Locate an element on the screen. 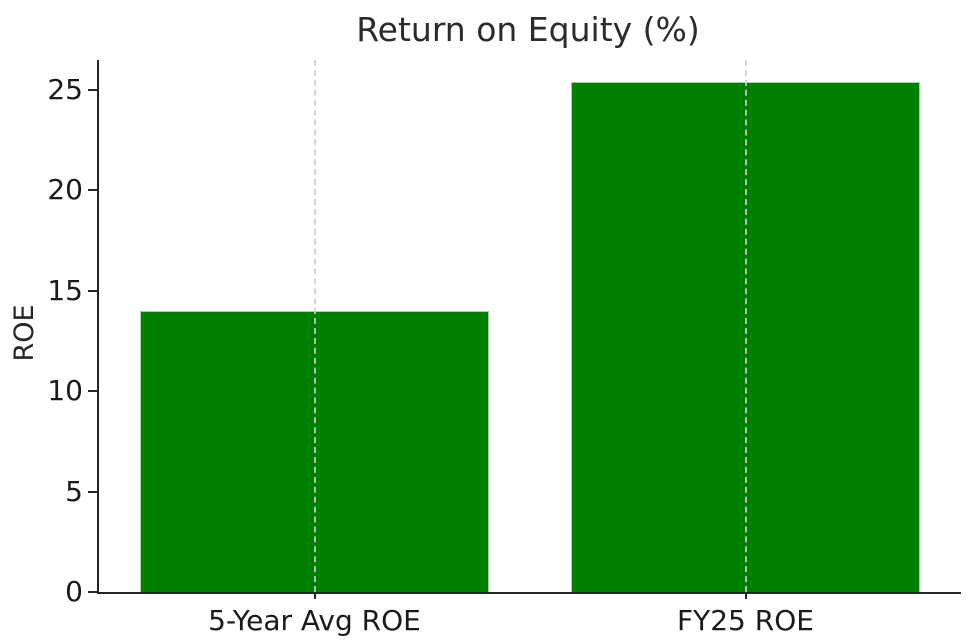 This screenshot has height=644, width=975. y-tick-label: 10 is located at coordinates (65, 391).